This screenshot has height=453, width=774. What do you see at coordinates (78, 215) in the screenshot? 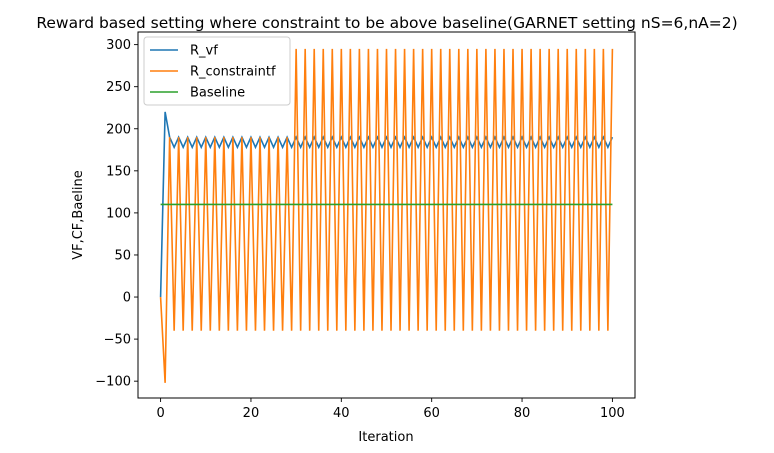
I see `y-axis-label: VF,CF,Baeline` at bounding box center [78, 215].